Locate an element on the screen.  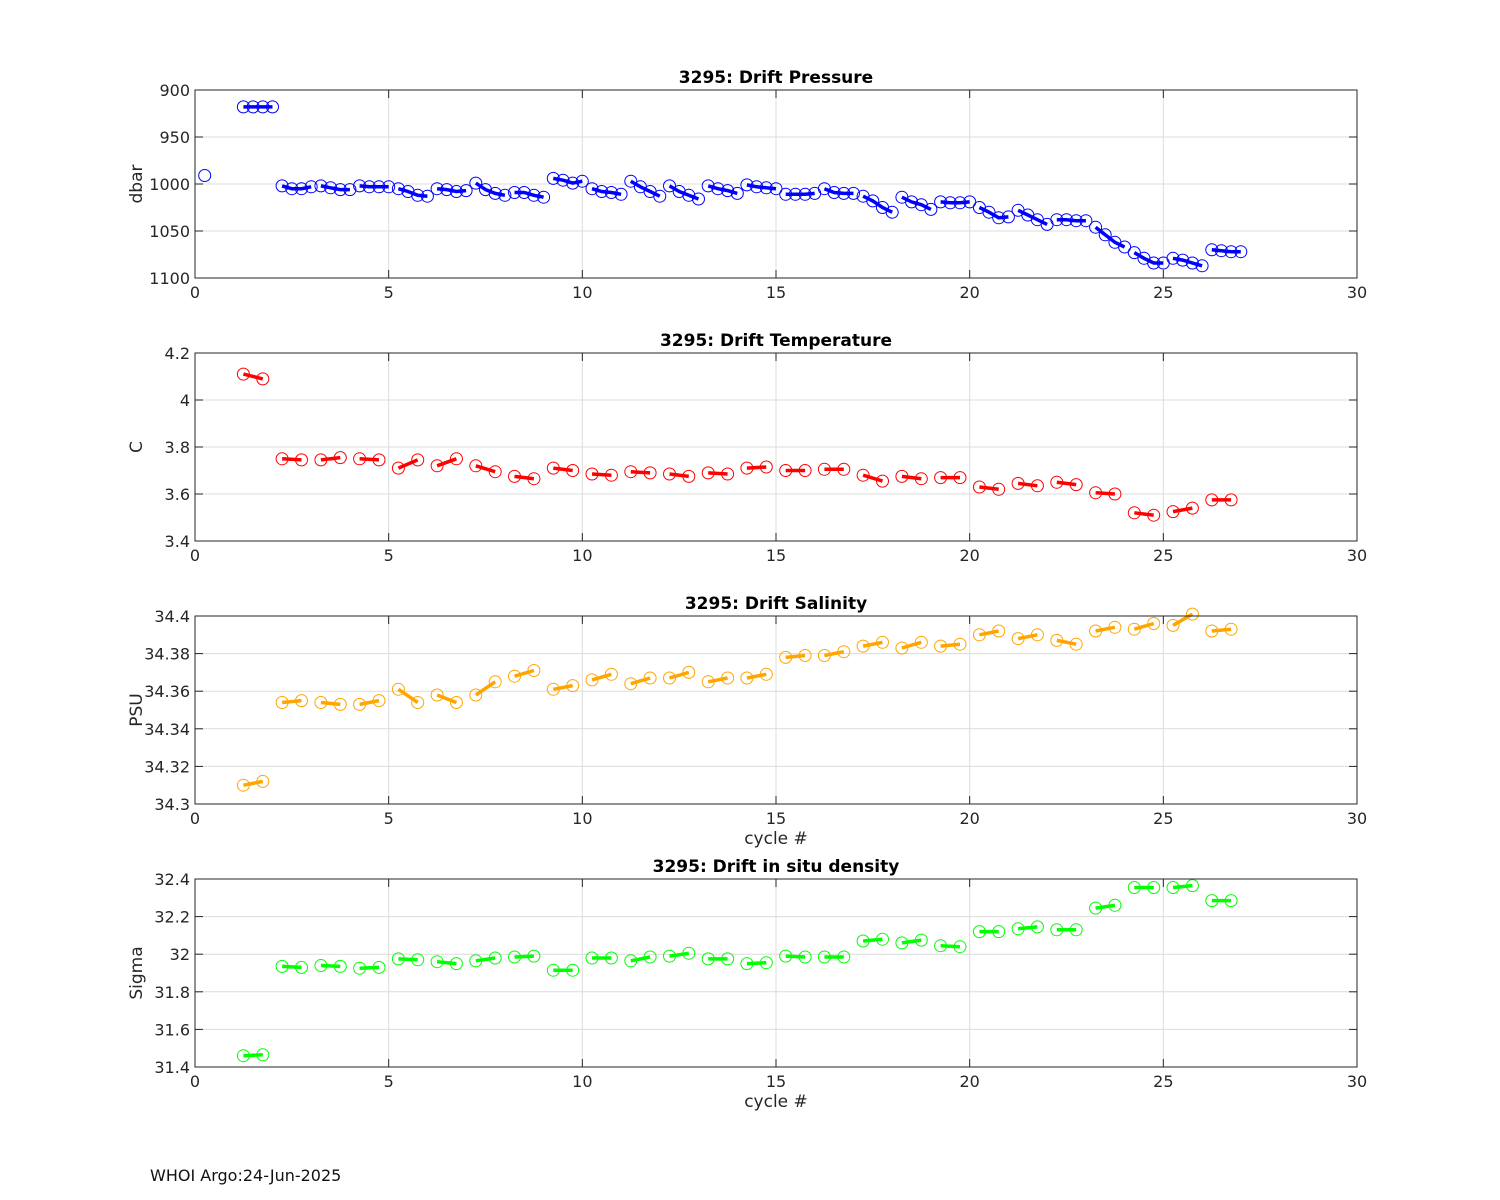
y-axis-label: dbar is located at coordinates (137, 184).